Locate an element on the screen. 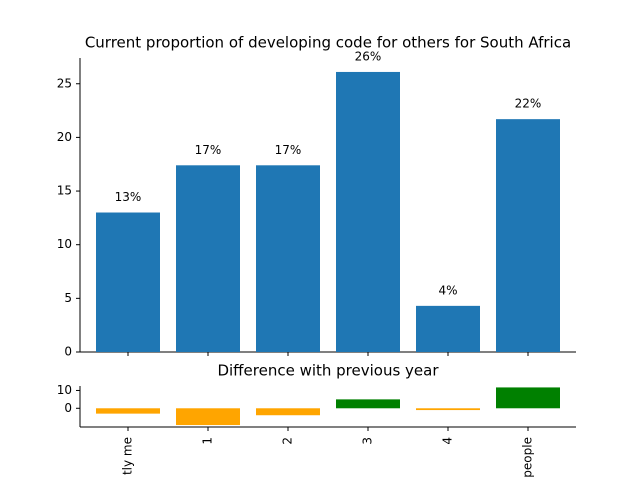 The image size is (640, 484). value-label: 26% is located at coordinates (368, 56).